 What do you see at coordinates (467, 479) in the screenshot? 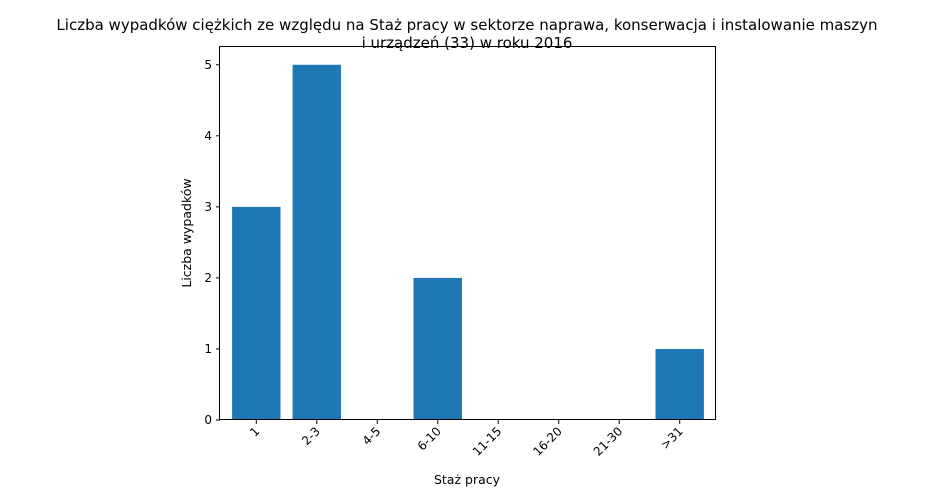
I see `x-axis-label: Staż pracy` at bounding box center [467, 479].